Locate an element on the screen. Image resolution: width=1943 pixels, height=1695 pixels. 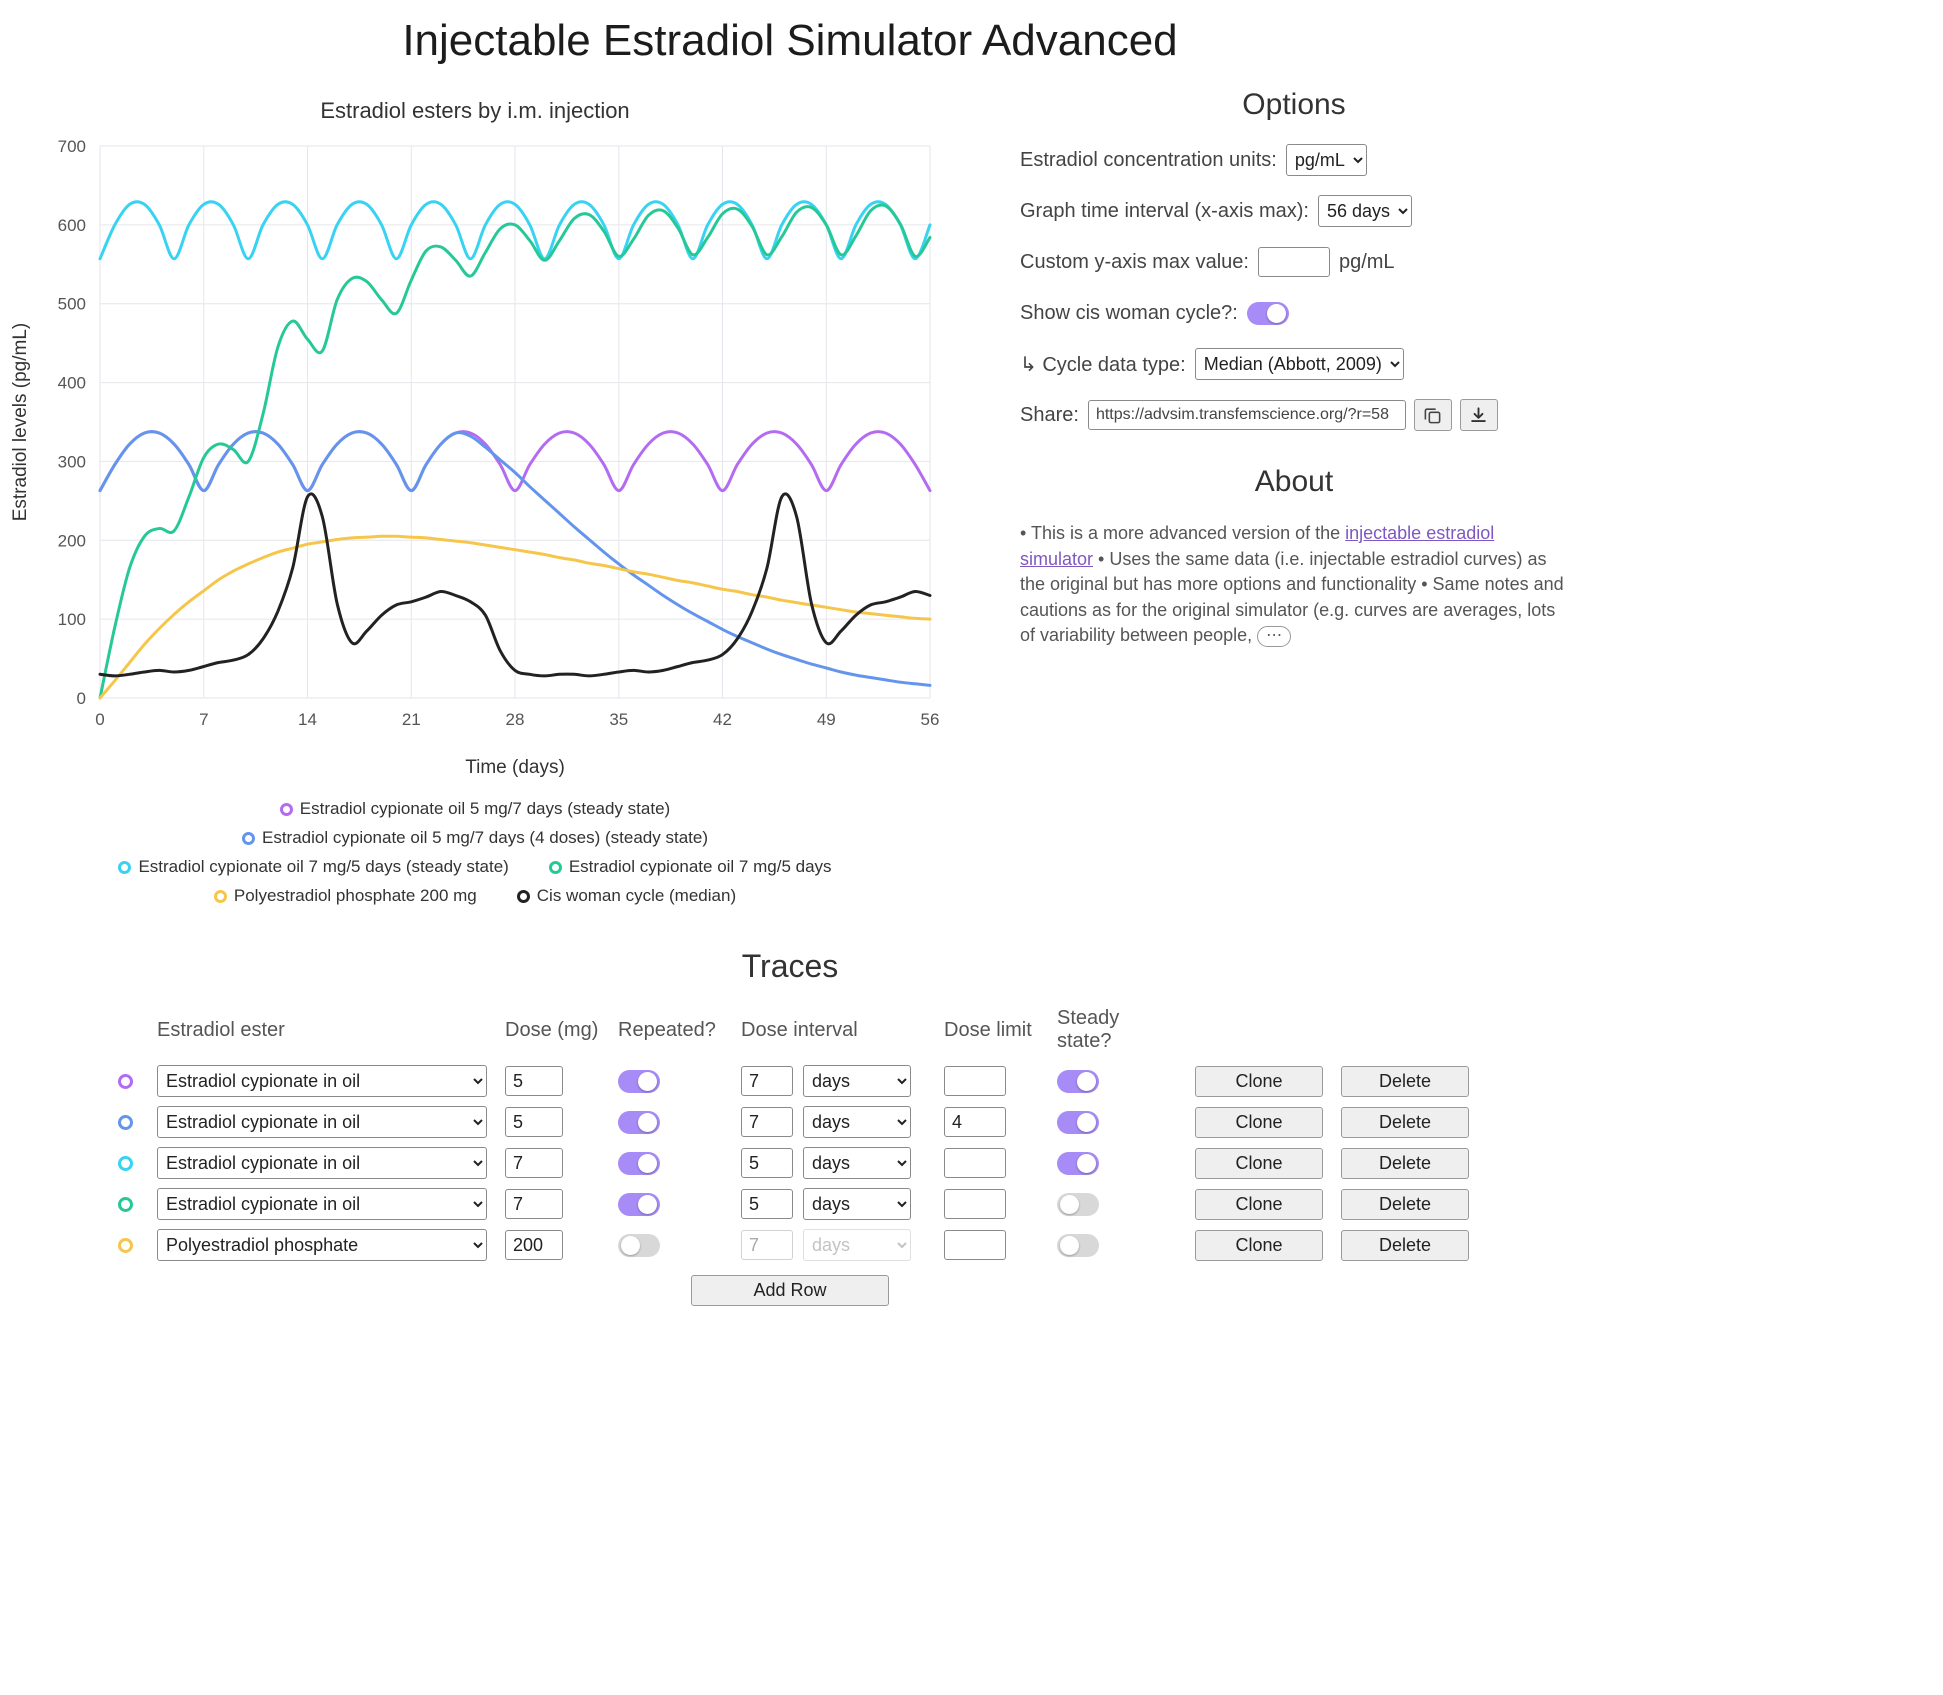
cycle-type-select: Median (Abbott, 2009) is located at coordinates (1299, 364).